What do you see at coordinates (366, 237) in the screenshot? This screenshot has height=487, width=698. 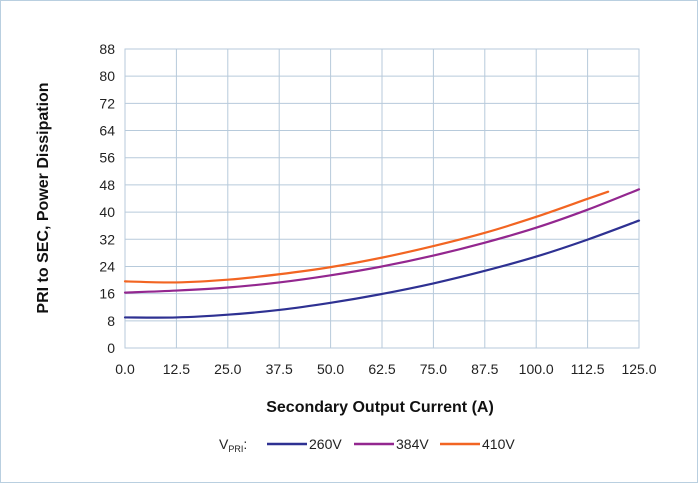 I see `series-line-410V` at bounding box center [366, 237].